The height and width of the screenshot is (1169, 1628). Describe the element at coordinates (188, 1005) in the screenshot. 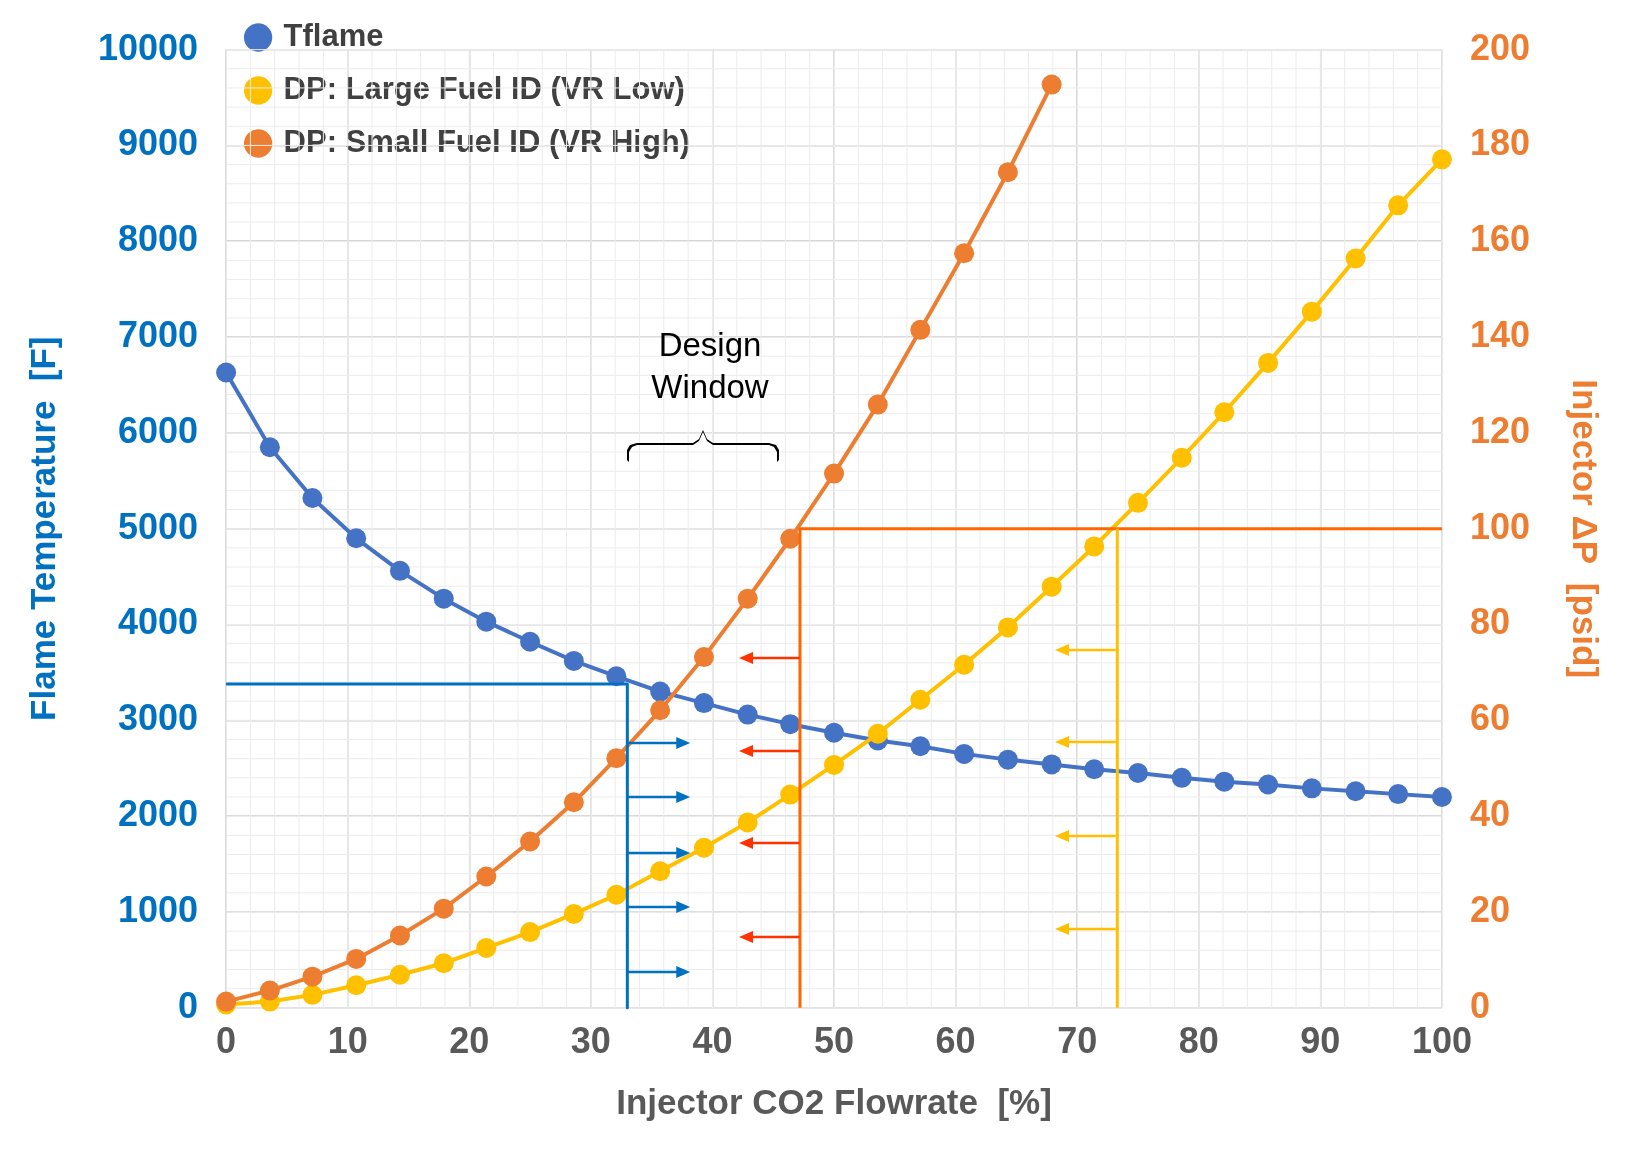

I see `y-tick-label: 0` at that location.